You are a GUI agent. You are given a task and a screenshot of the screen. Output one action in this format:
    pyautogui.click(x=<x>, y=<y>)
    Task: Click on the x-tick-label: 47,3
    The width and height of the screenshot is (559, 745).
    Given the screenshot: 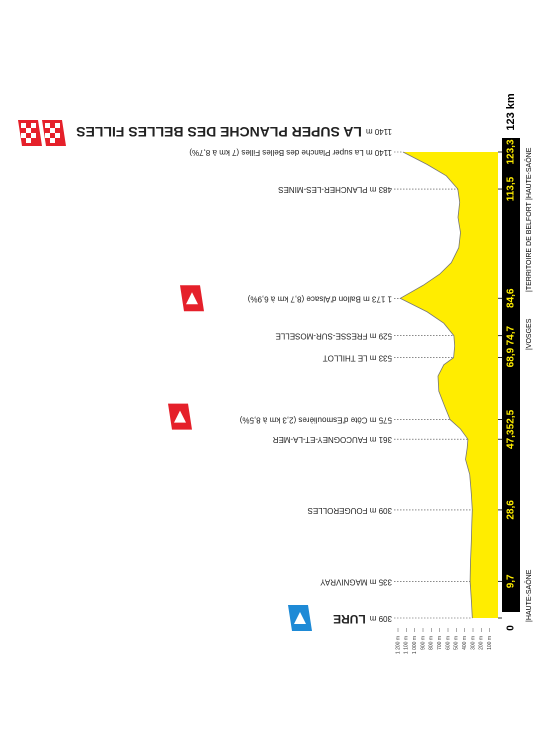 What is the action you would take?
    pyautogui.click(x=511, y=439)
    